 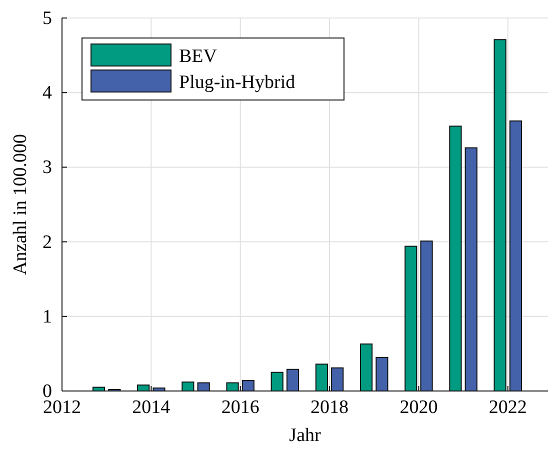 What do you see at coordinates (47, 18) in the screenshot?
I see `y-tick-label: 5` at bounding box center [47, 18].